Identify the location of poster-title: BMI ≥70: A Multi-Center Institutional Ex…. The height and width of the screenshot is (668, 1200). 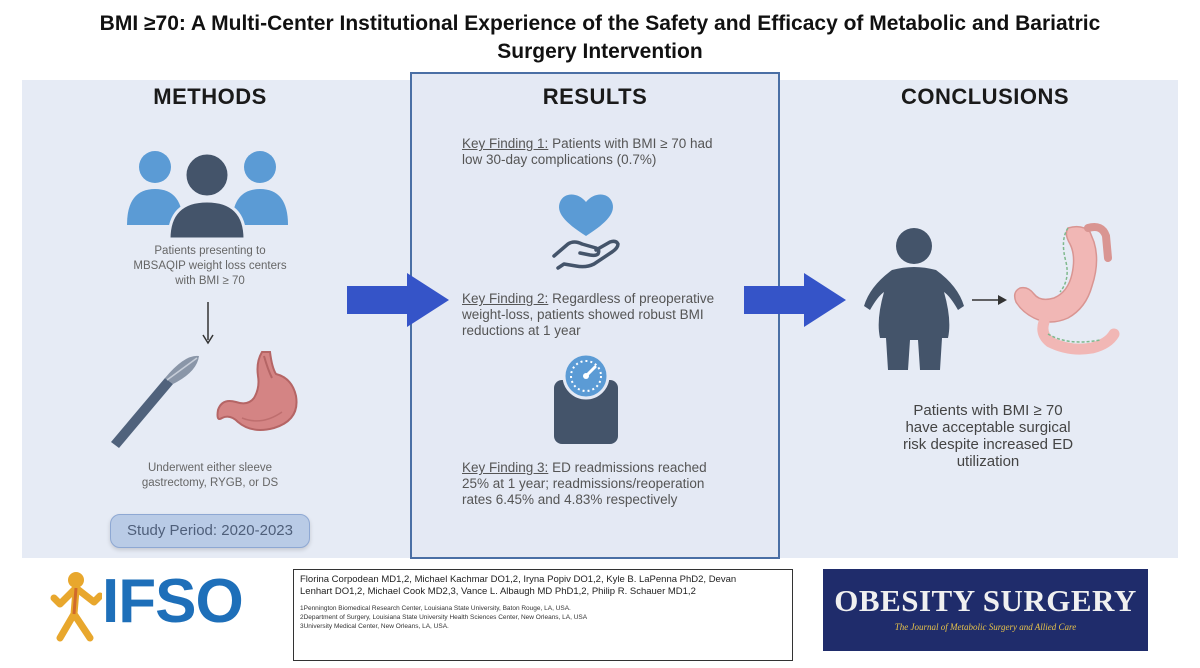
(600, 38).